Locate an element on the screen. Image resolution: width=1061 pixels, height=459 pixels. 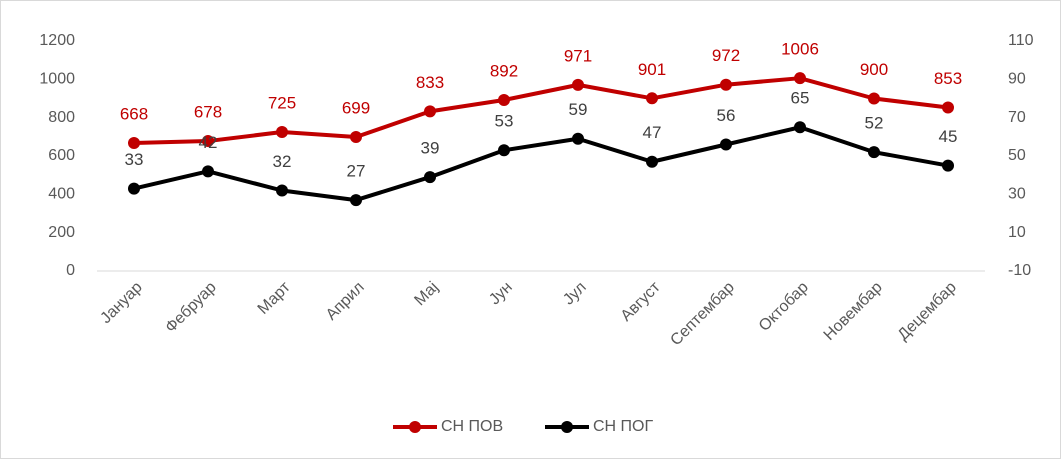
y-tick-label: 1000 is located at coordinates (57, 79).